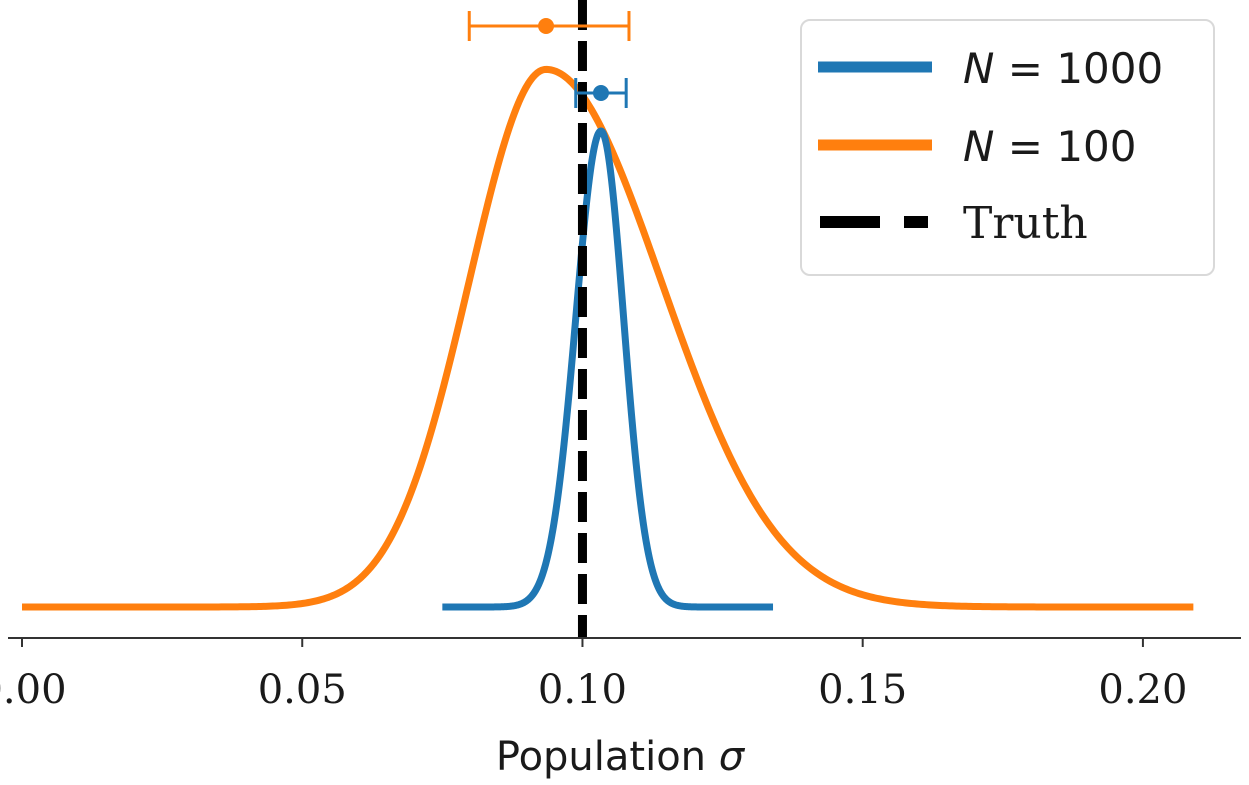  Describe the element at coordinates (621, 757) in the screenshot. I see `x-axis-label: Population σ` at that location.